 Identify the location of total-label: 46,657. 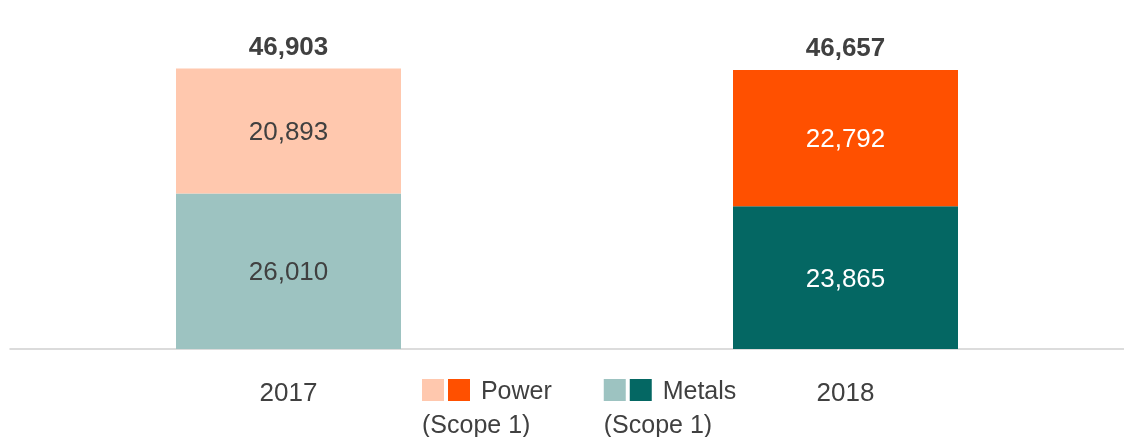
(845, 46).